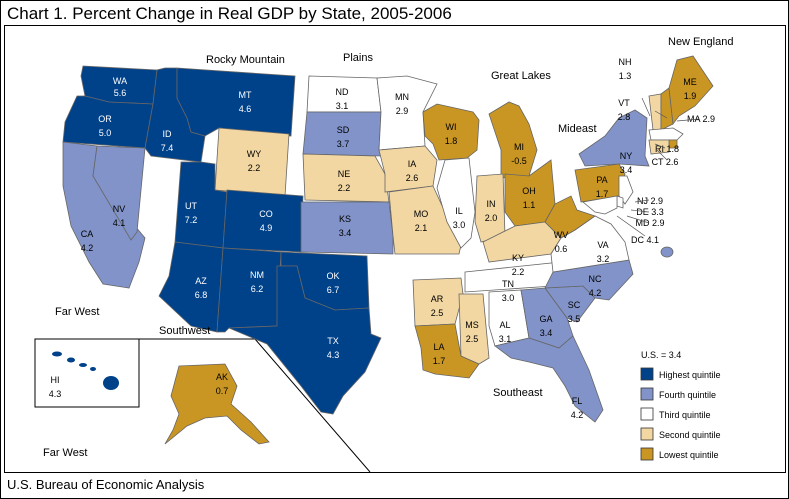  I want to click on state-abbr-id: ID, so click(168, 134).